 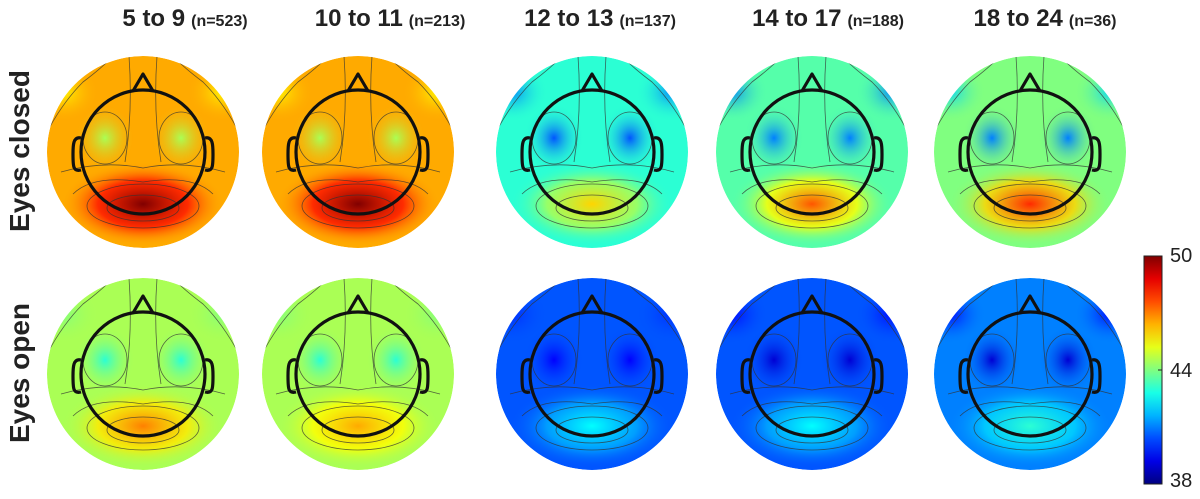 I want to click on sample-size-label: (n=523), so click(x=219, y=21).